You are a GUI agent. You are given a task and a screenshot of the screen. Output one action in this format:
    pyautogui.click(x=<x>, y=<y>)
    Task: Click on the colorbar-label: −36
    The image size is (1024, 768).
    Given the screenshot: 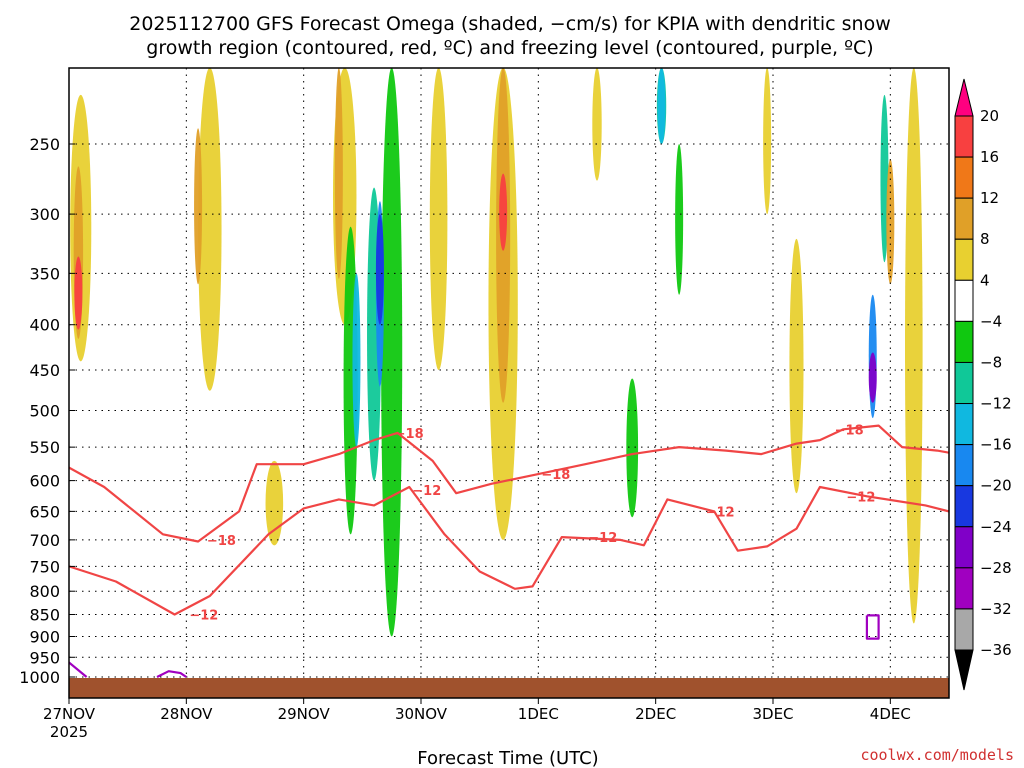 What is the action you would take?
    pyautogui.click(x=996, y=650)
    